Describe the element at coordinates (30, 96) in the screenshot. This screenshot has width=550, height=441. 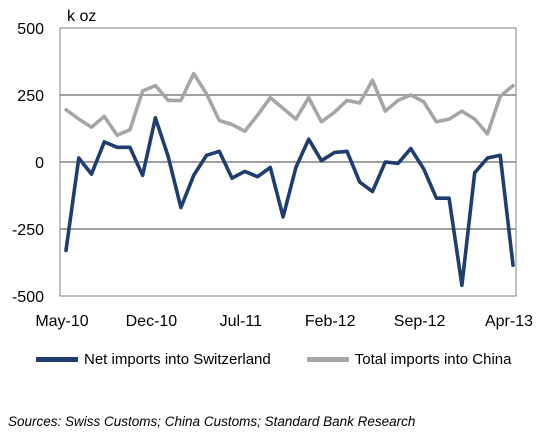
I see `y-tick-label: 250` at that location.